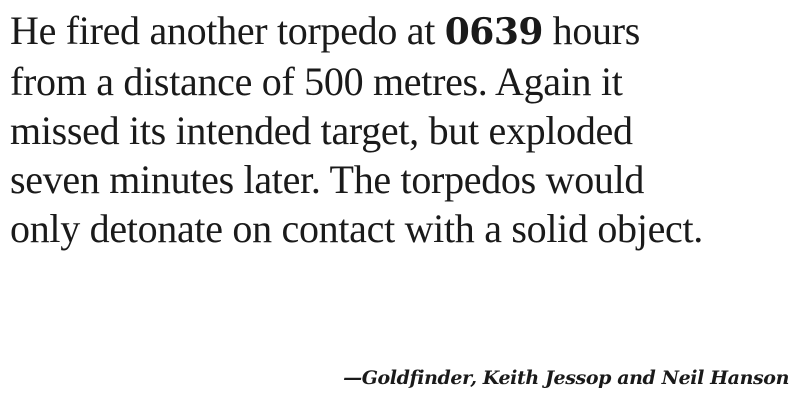  What do you see at coordinates (321, 130) in the screenshot?
I see `quote-line-3: missed its intended target, but exploded` at bounding box center [321, 130].